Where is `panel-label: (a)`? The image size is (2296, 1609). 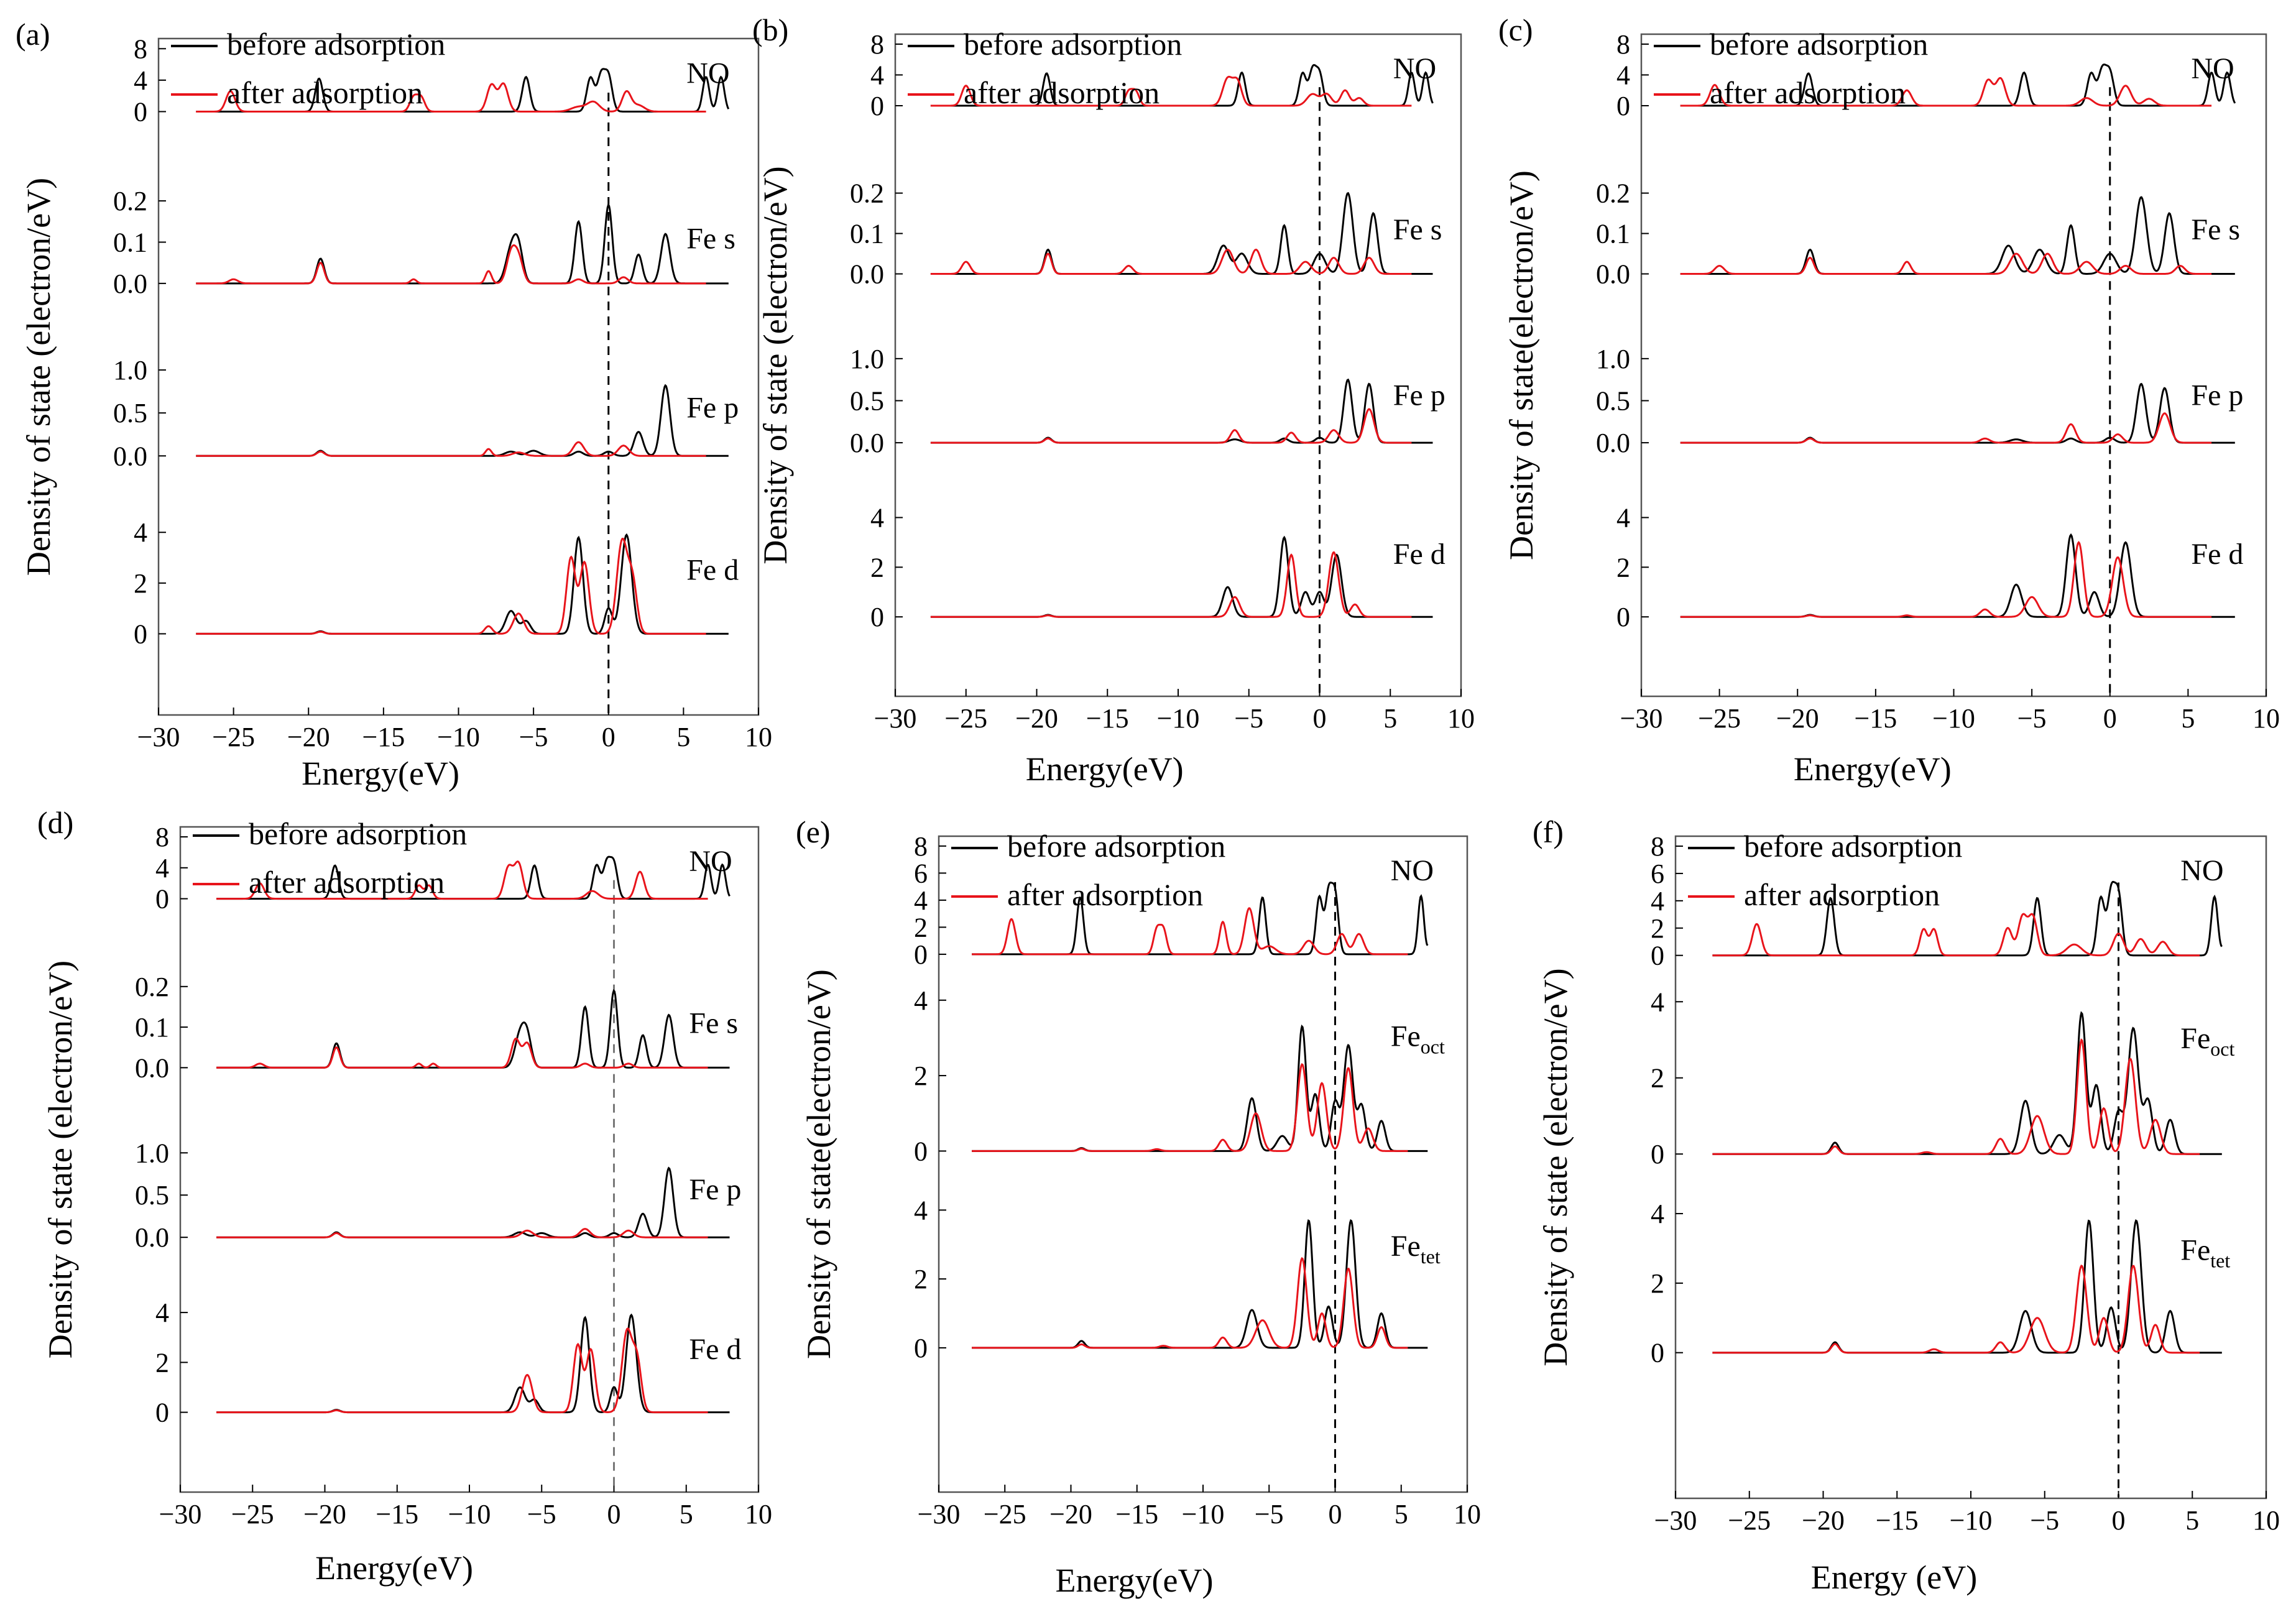 panel-label: (a) is located at coordinates (33, 34).